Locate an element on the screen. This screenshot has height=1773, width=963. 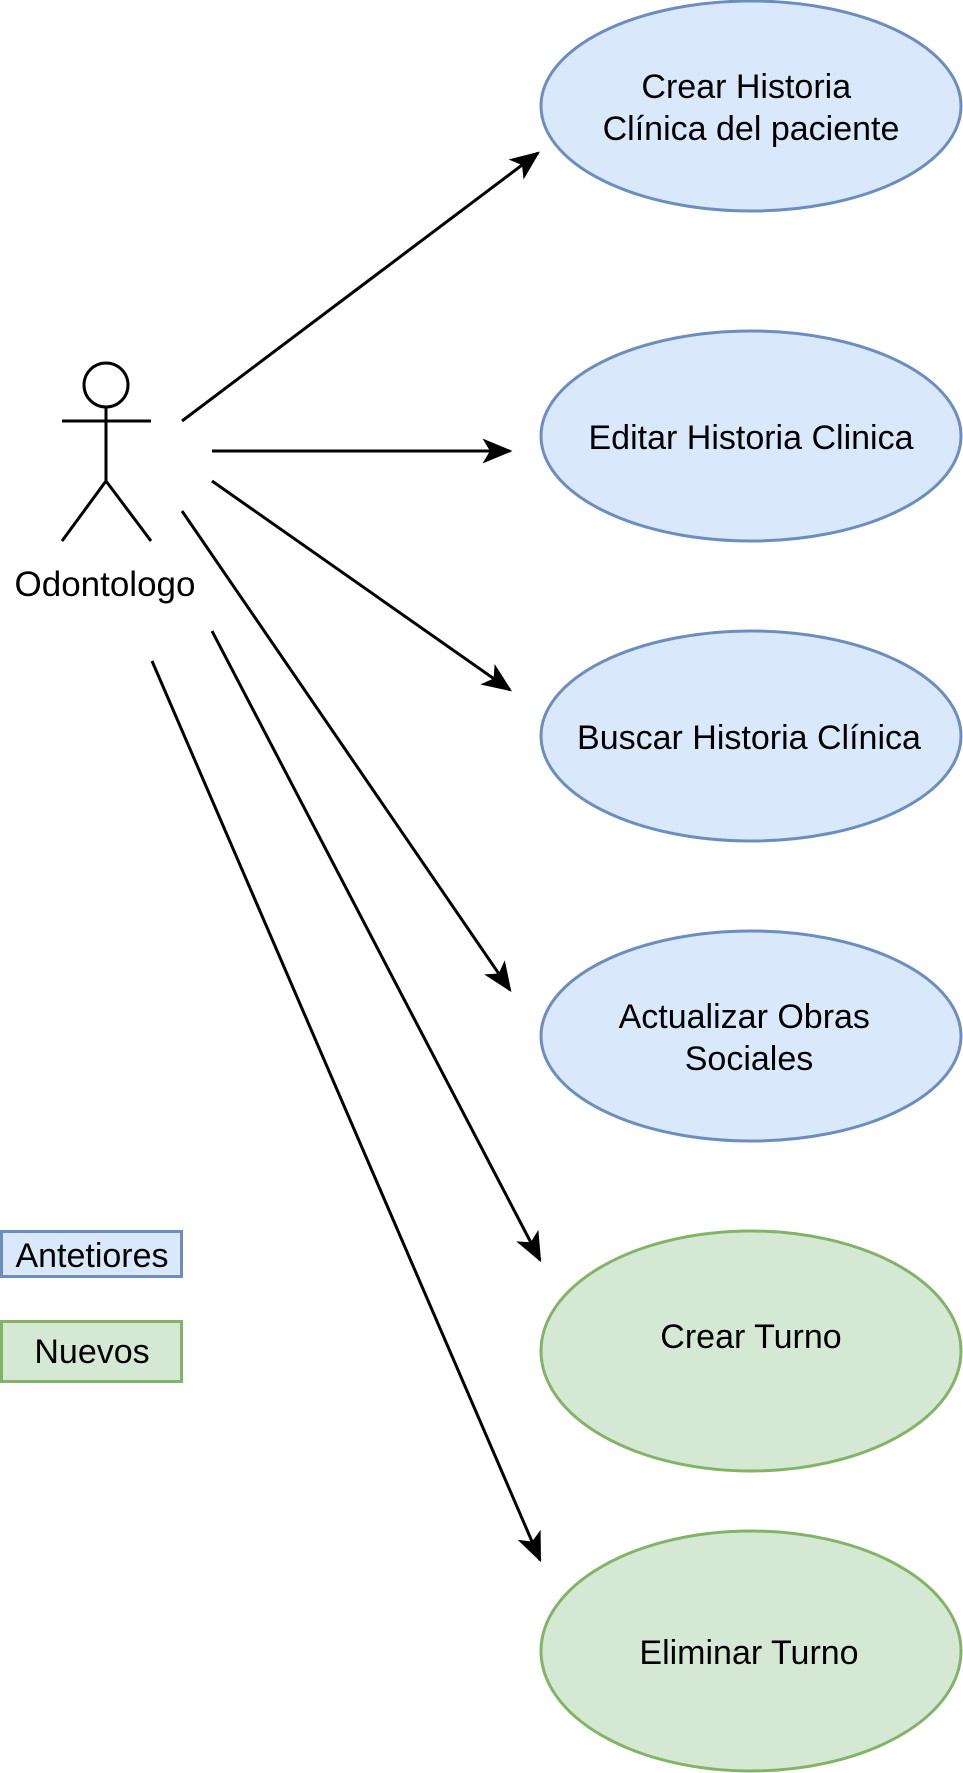
use-case-editar-historia: Editar Historia Clinica is located at coordinates (751, 436).